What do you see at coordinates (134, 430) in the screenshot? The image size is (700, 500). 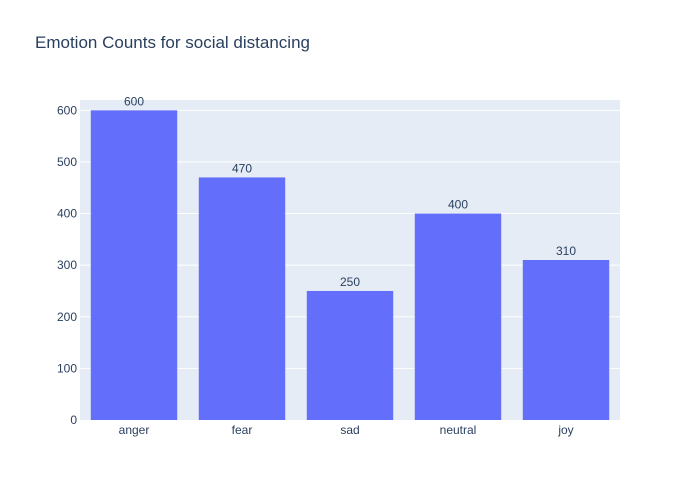 I see `x-tick-label-anger: anger` at bounding box center [134, 430].